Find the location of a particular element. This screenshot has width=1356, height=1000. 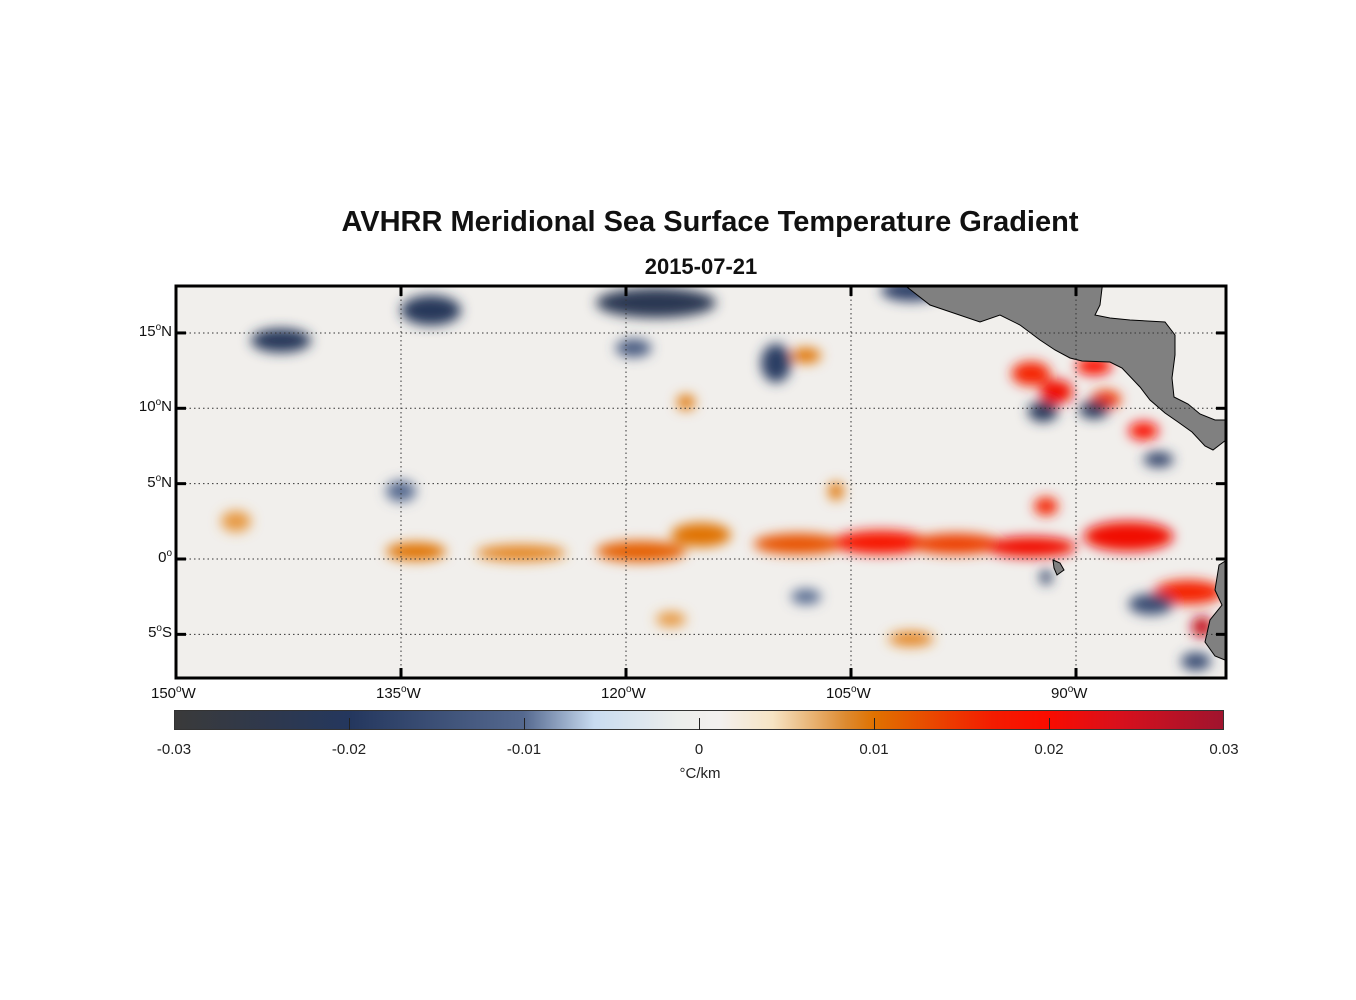

y-tick-label: 5oS is located at coordinates (160, 632).